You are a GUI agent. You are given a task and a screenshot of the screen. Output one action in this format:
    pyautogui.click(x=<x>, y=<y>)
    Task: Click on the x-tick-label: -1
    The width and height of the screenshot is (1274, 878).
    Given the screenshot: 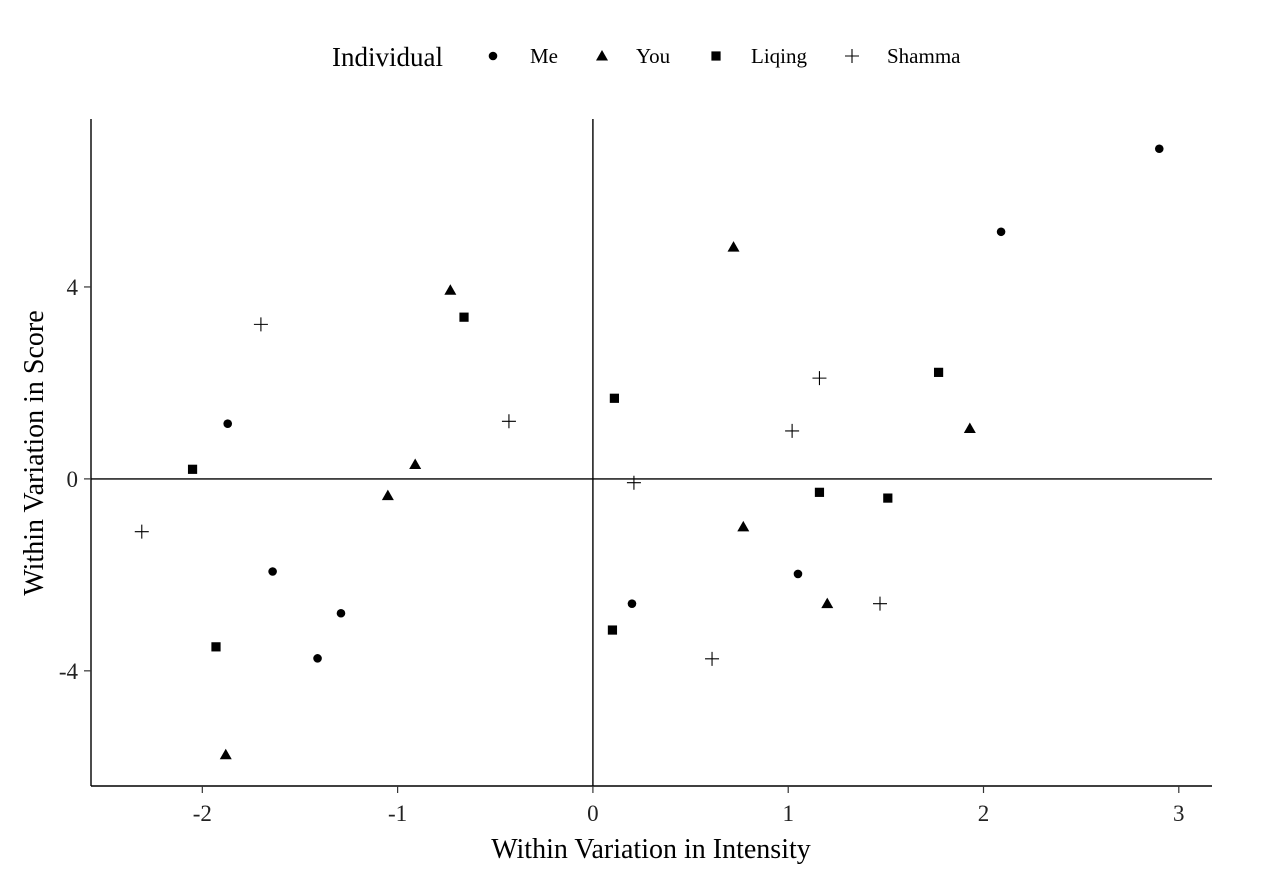 What is the action you would take?
    pyautogui.click(x=397, y=813)
    